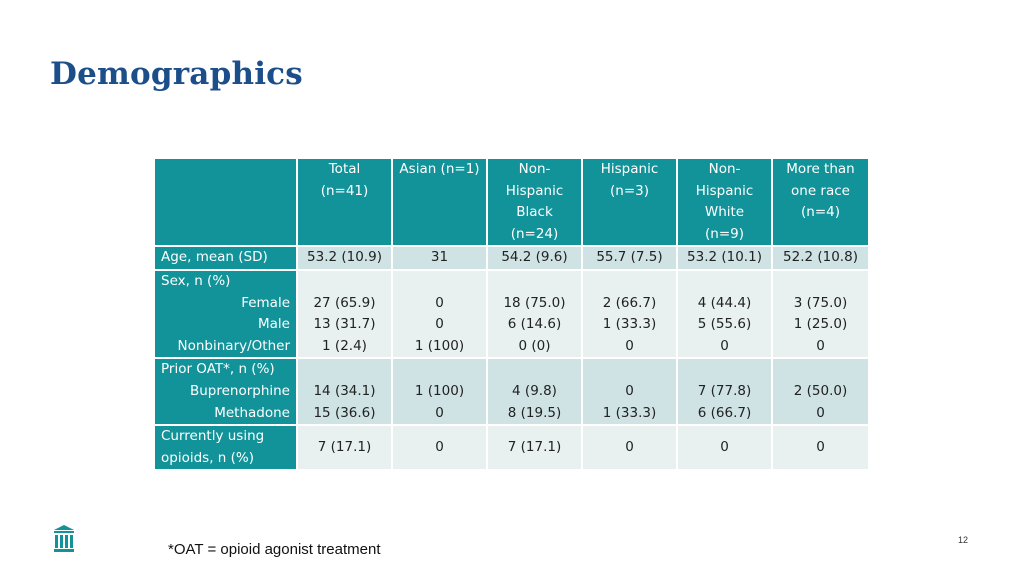 Image resolution: width=1024 pixels, height=576 pixels. Describe the element at coordinates (345, 391) in the screenshot. I see `table-cell: 14 (34.1)` at that location.